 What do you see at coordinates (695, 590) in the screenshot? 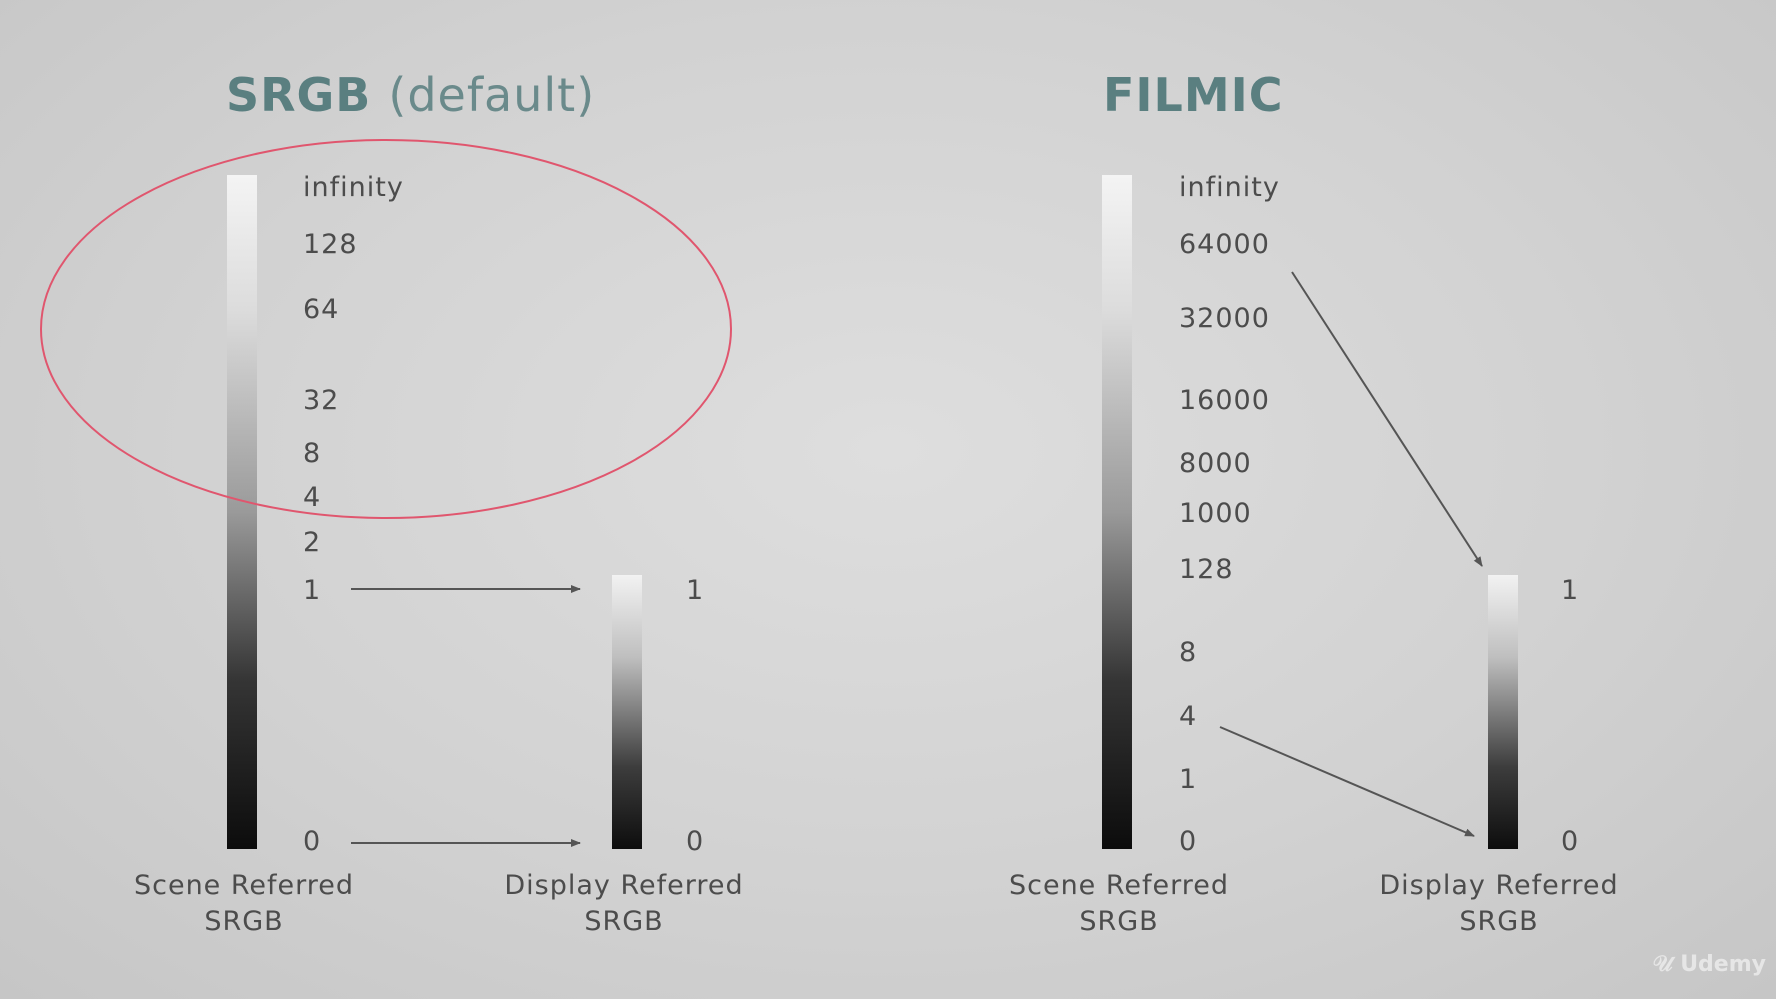
I see `srgb-display-label-1: 1` at bounding box center [695, 590].